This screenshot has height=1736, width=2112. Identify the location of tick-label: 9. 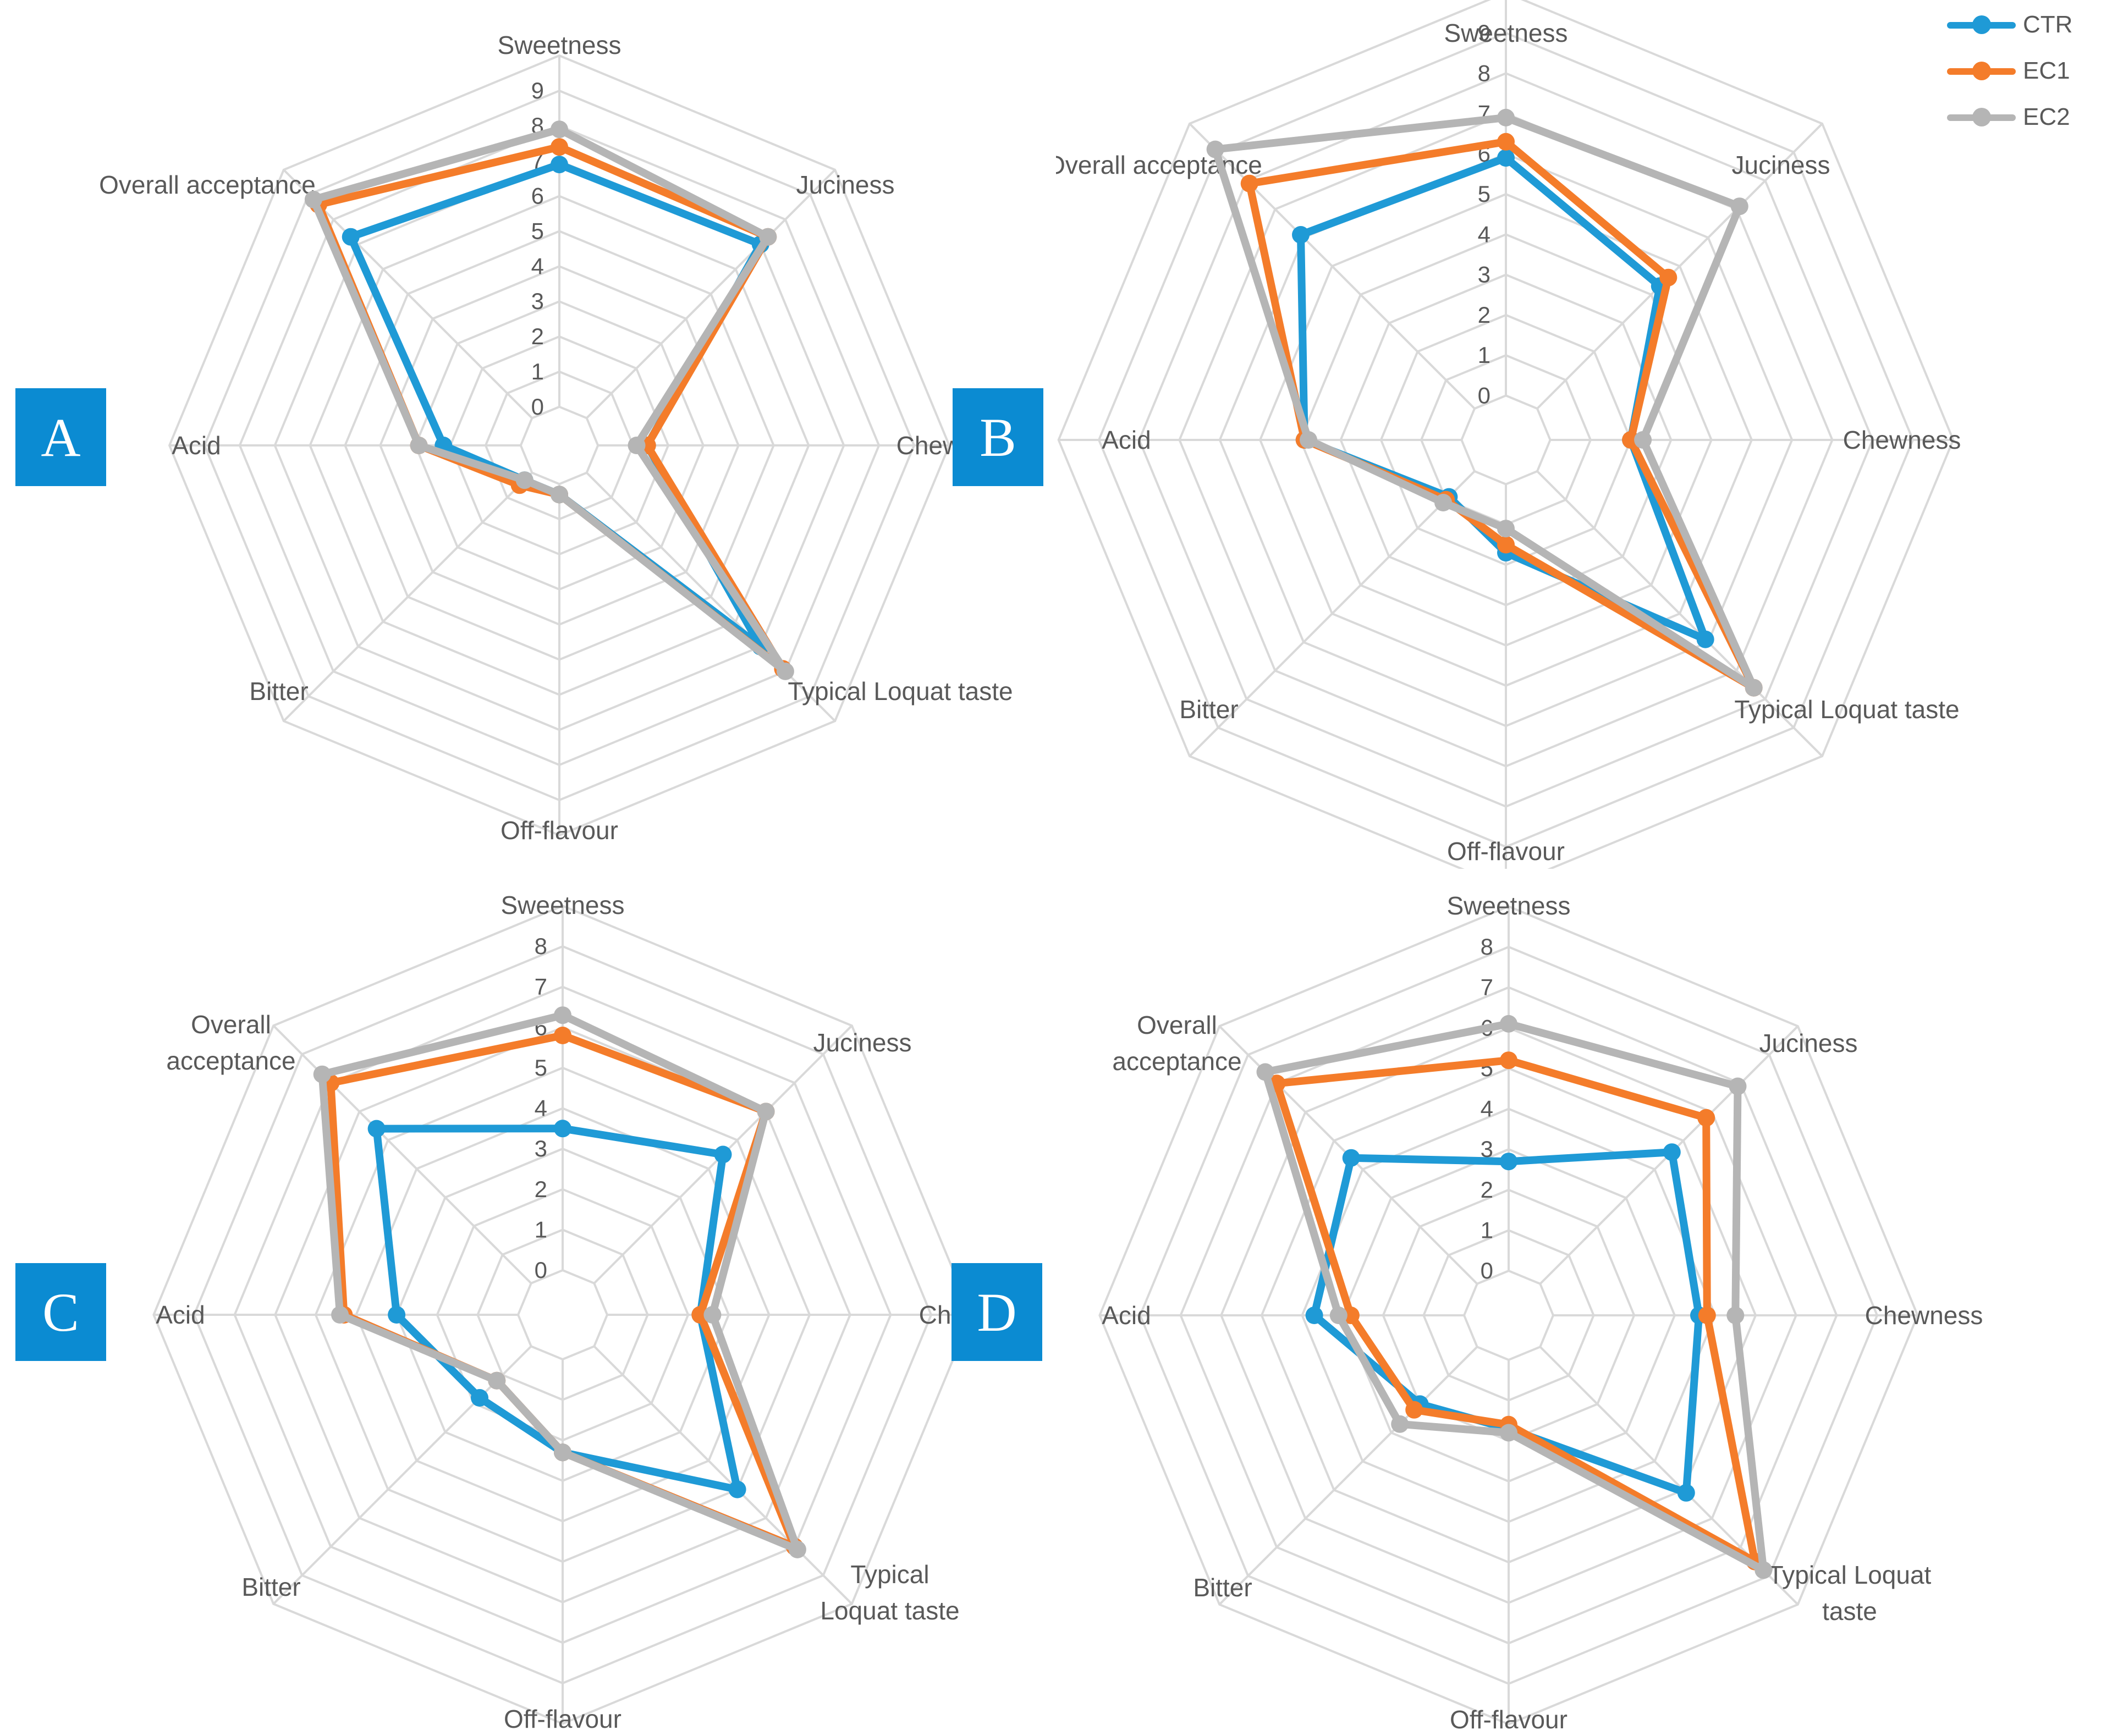
(1484, 33).